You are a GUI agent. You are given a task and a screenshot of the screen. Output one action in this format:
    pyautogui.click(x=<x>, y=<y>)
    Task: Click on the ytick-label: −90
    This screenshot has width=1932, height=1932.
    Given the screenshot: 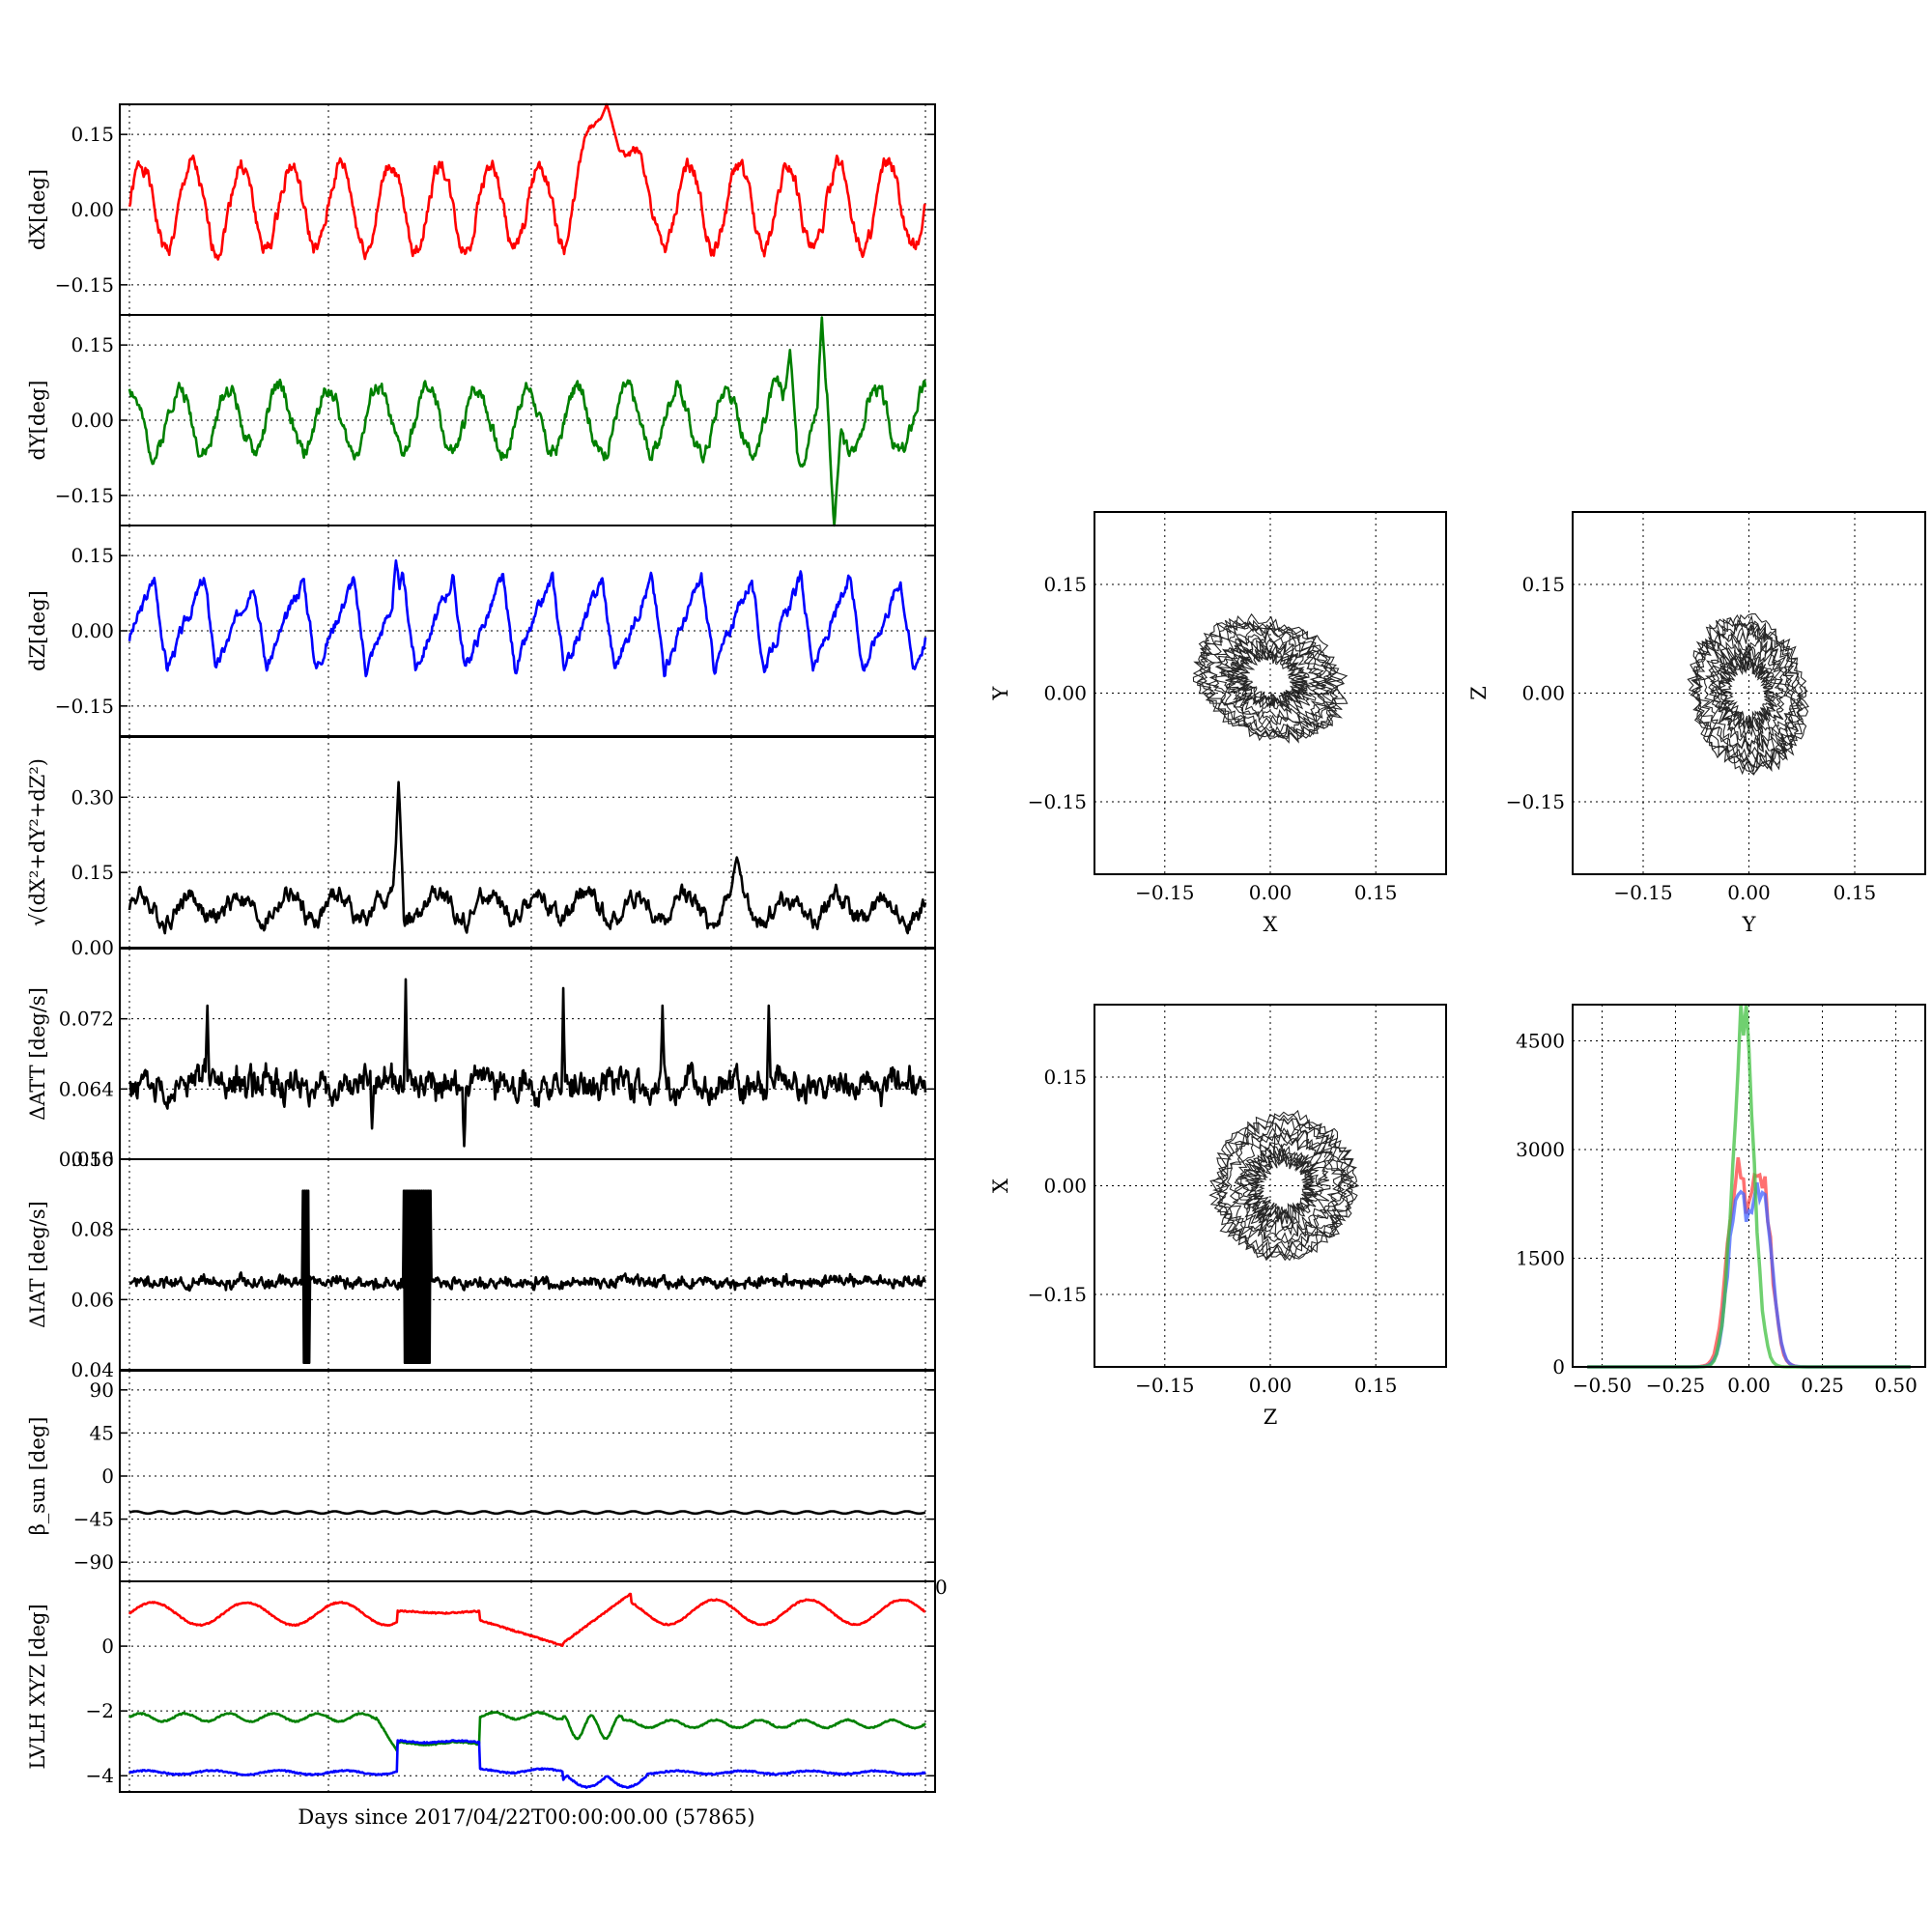 What is the action you would take?
    pyautogui.click(x=93, y=1562)
    